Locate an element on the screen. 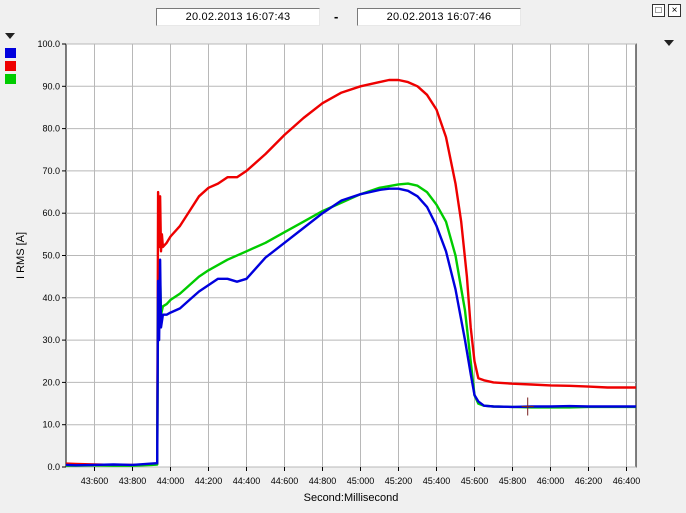  y-tick-label: 70.0 is located at coordinates (51, 171).